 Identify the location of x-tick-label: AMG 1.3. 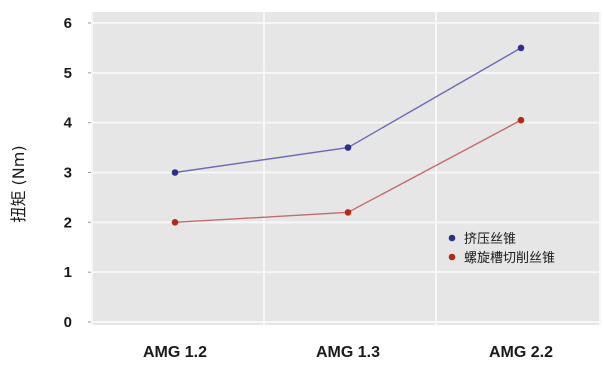
(348, 352).